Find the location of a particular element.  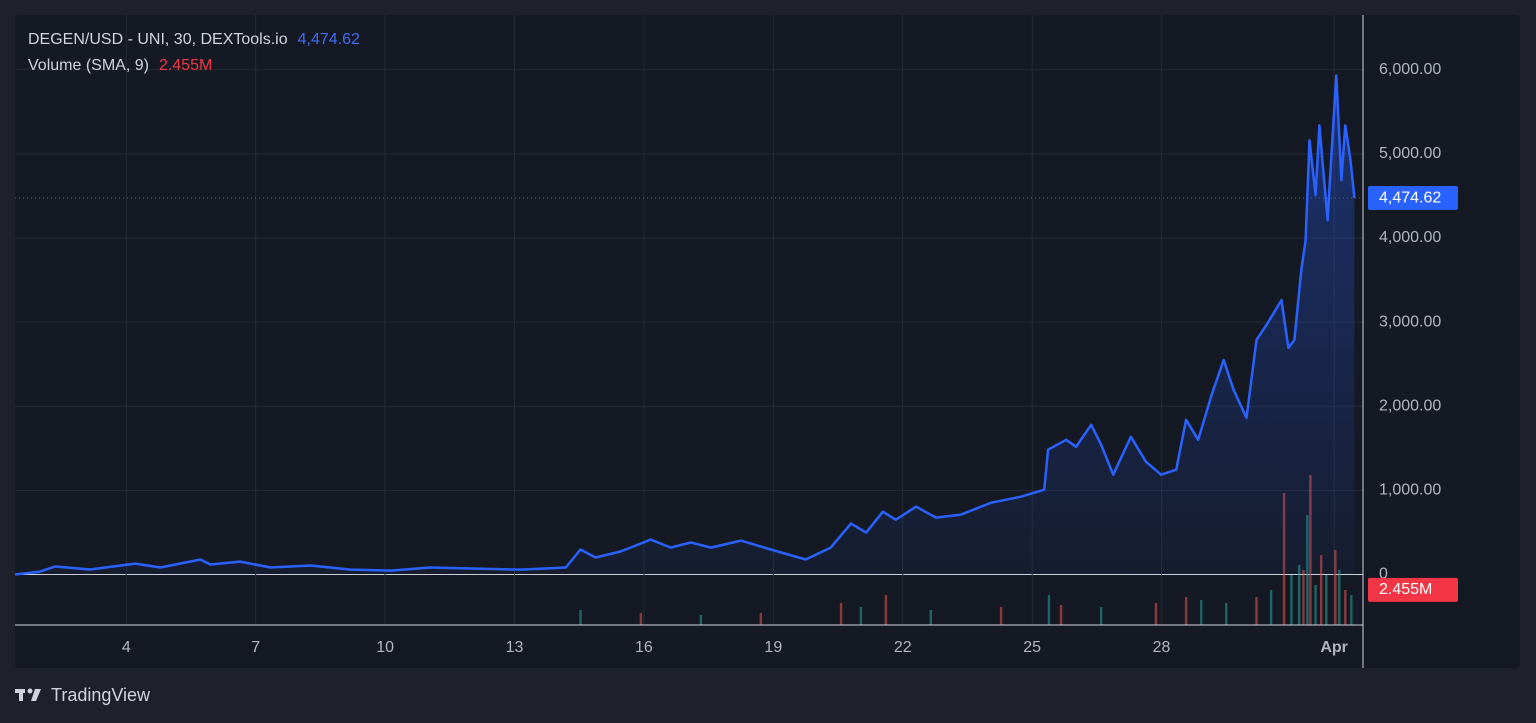

x-tick-label: 10 is located at coordinates (385, 647).